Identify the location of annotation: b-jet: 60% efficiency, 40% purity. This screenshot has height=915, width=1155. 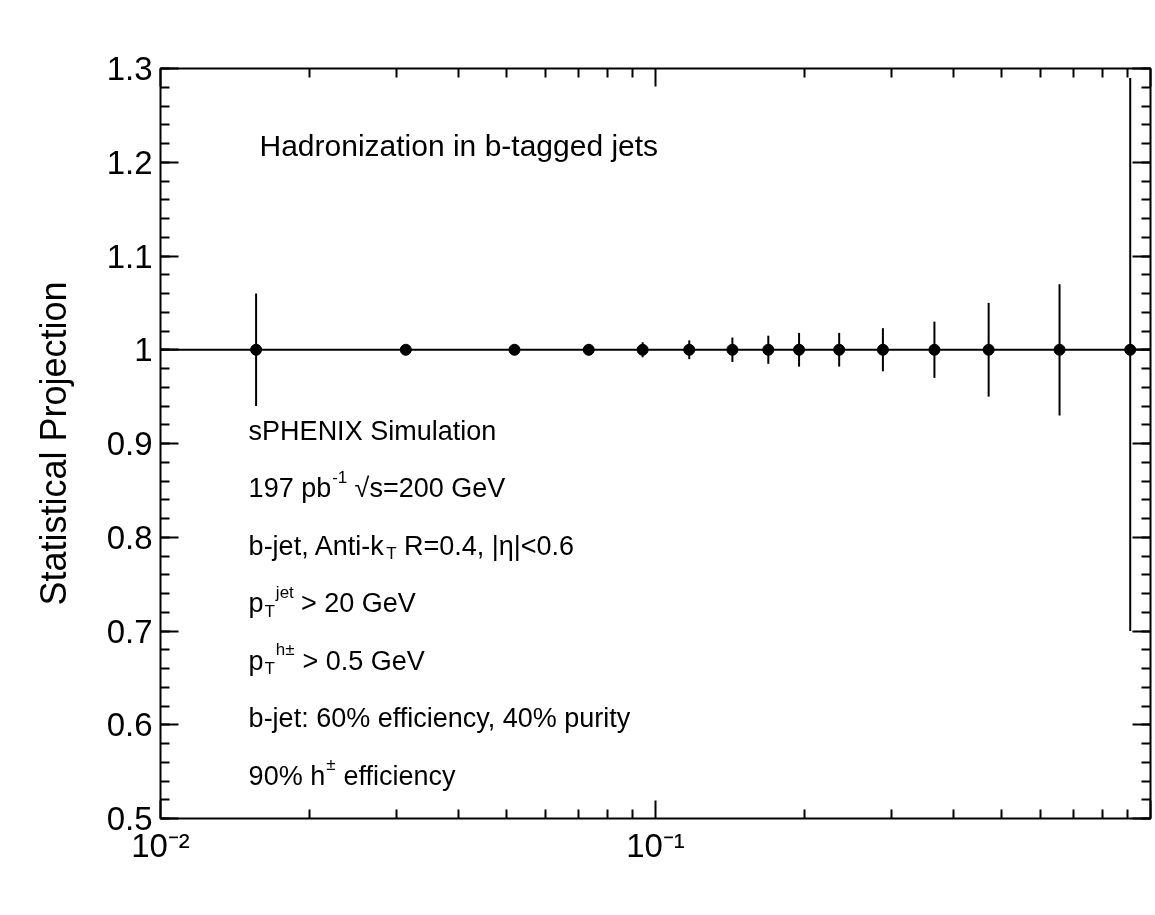
(439, 718).